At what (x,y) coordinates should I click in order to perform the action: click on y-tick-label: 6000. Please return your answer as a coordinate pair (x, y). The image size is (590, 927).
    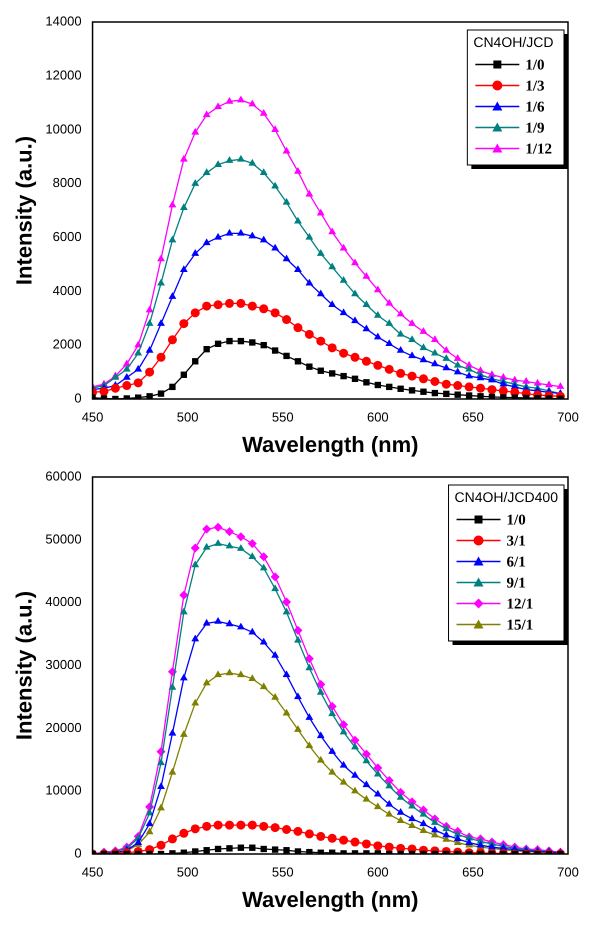
    Looking at the image, I should click on (67, 236).